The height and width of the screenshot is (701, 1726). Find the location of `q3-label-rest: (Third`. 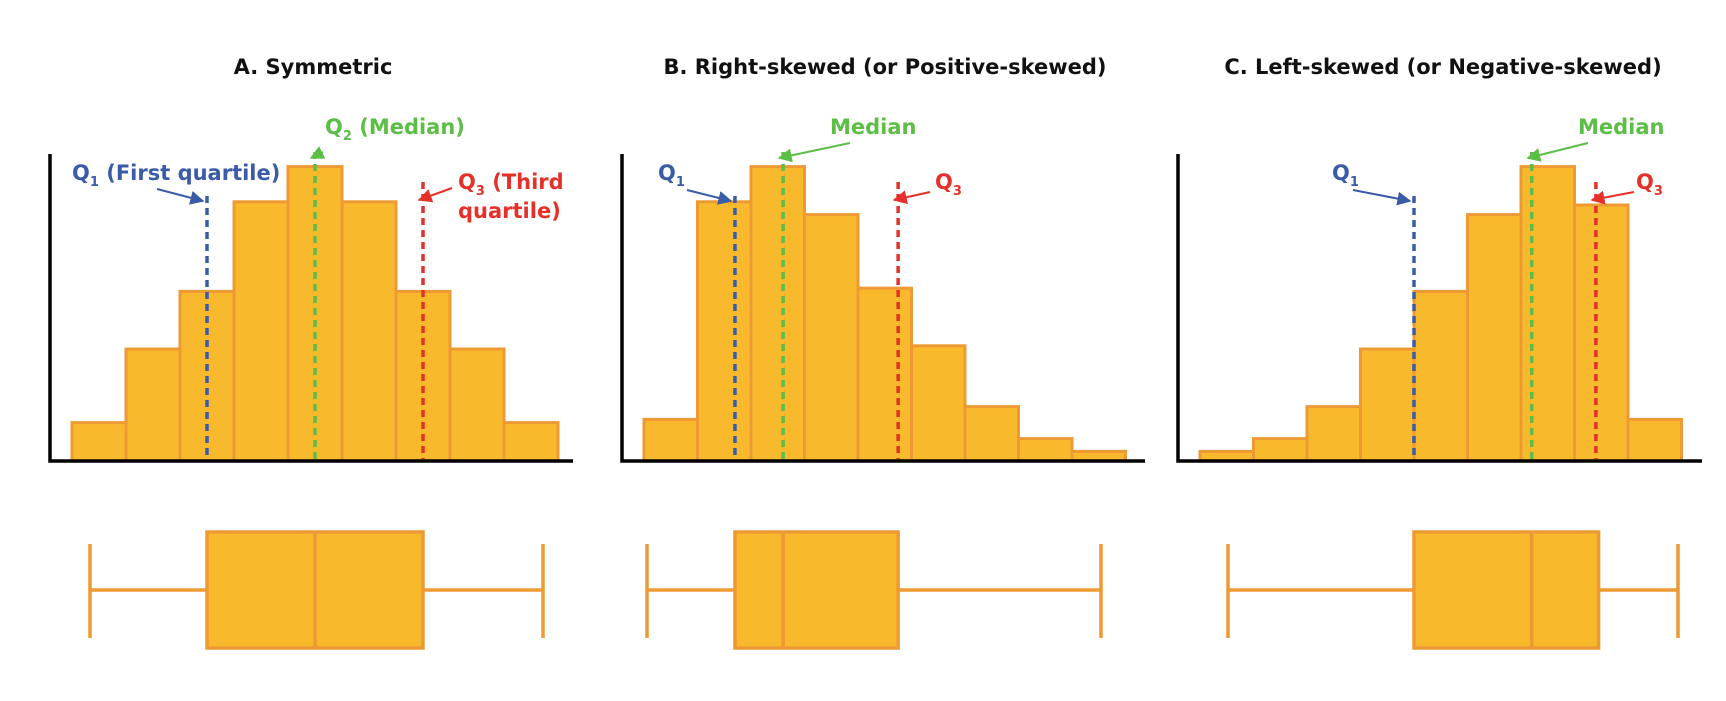

q3-label-rest: (Third is located at coordinates (524, 182).